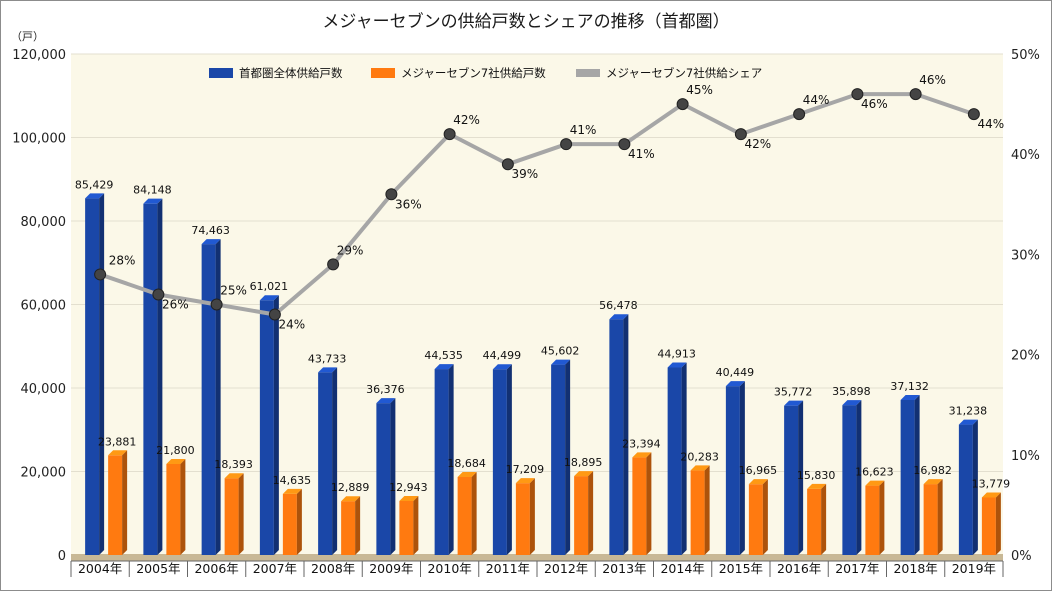 Image resolution: width=1052 pixels, height=591 pixels. I want to click on bar-value-label: 56,478, so click(618, 305).